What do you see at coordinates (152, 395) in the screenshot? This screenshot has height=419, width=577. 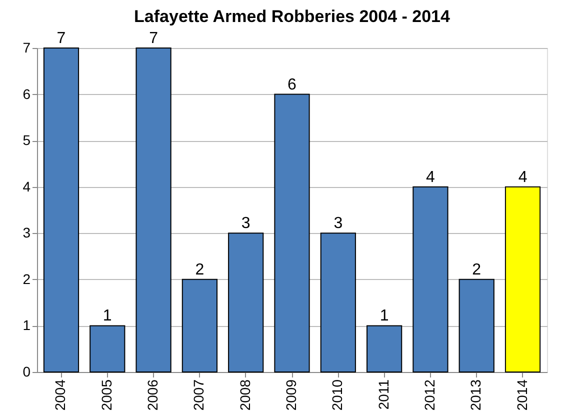 I see `x-tick-label: 2006` at bounding box center [152, 395].